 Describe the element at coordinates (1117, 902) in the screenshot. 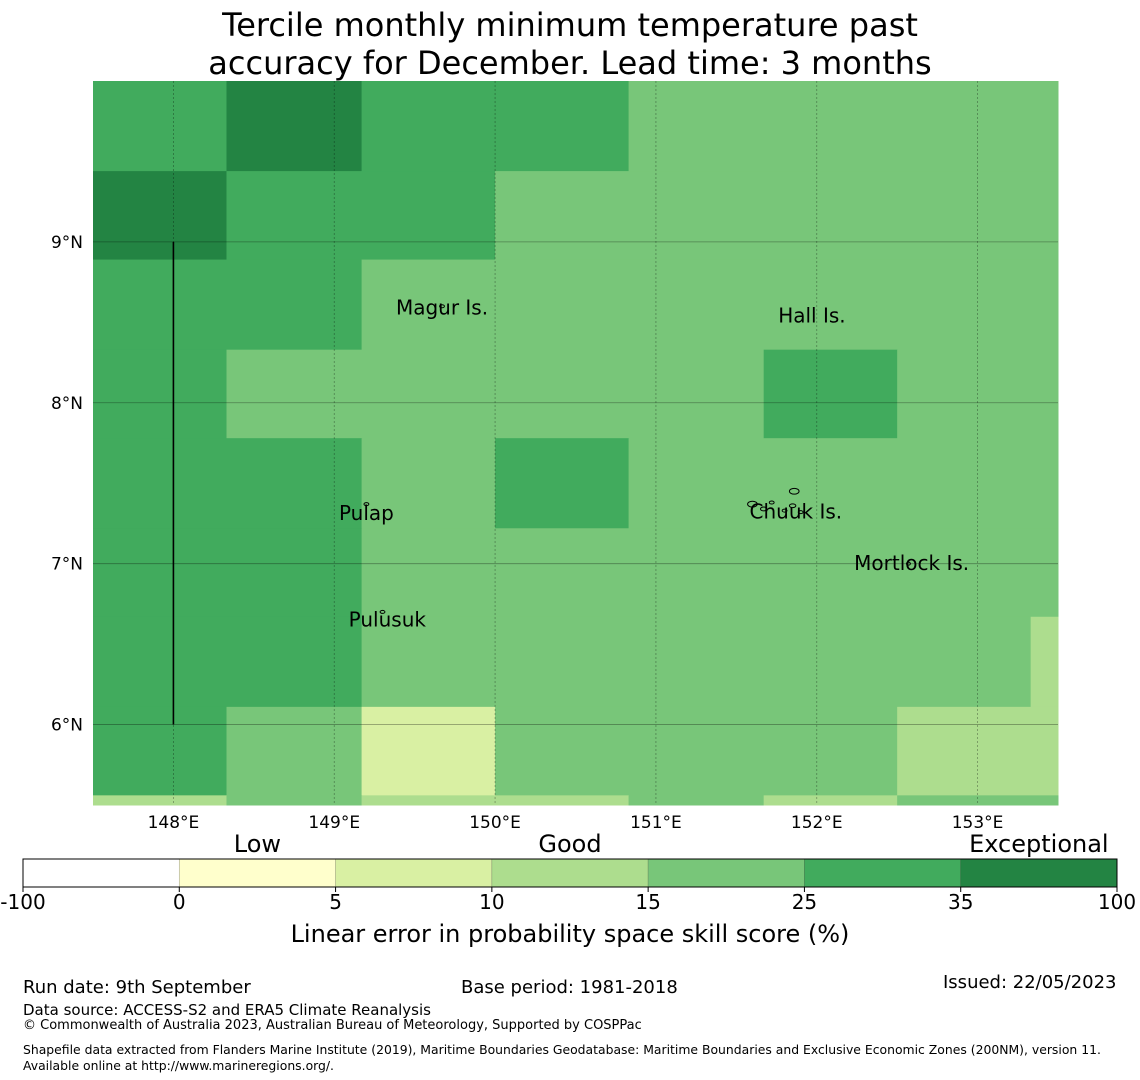

I see `colorbar-tick-label: 100` at that location.